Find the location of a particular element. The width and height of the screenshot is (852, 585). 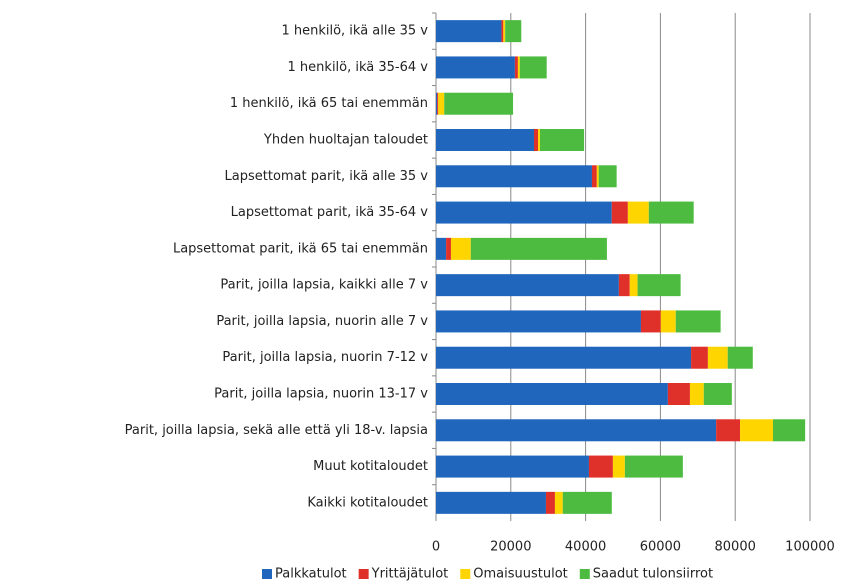

legend-label: Palkkatulot is located at coordinates (311, 574).